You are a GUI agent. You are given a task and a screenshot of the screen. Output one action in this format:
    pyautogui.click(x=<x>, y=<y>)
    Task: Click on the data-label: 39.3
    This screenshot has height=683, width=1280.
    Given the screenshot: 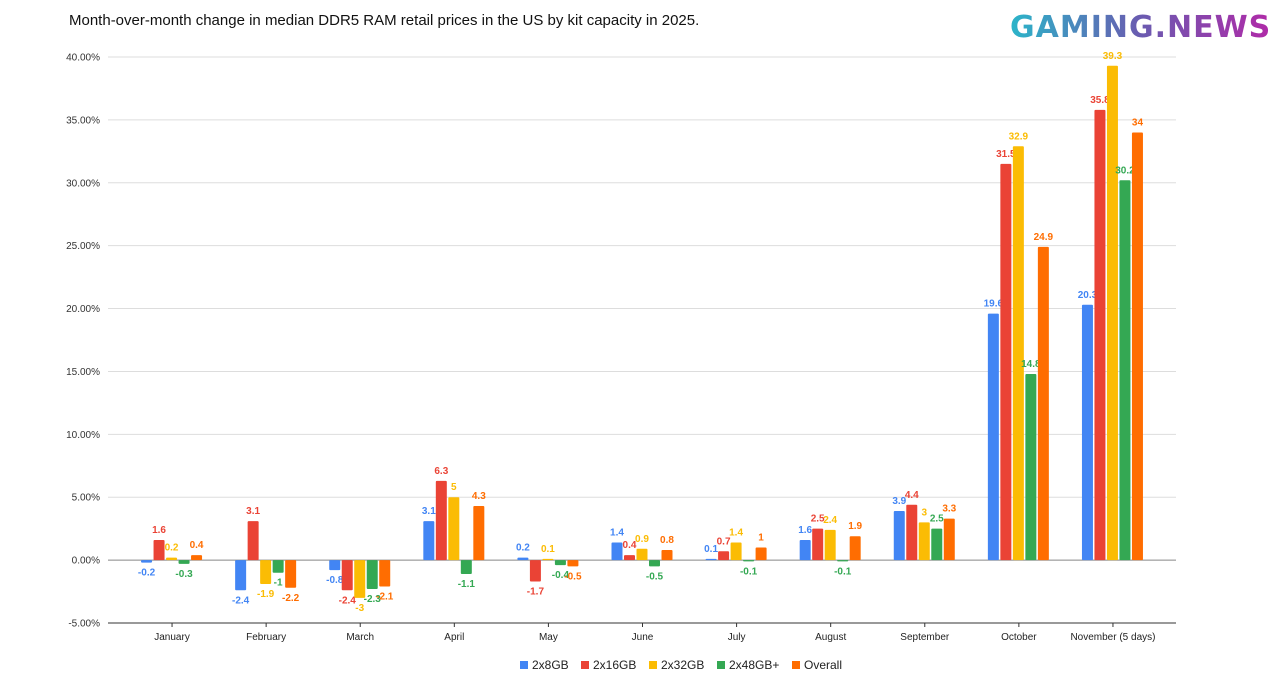 What is the action you would take?
    pyautogui.click(x=1113, y=56)
    